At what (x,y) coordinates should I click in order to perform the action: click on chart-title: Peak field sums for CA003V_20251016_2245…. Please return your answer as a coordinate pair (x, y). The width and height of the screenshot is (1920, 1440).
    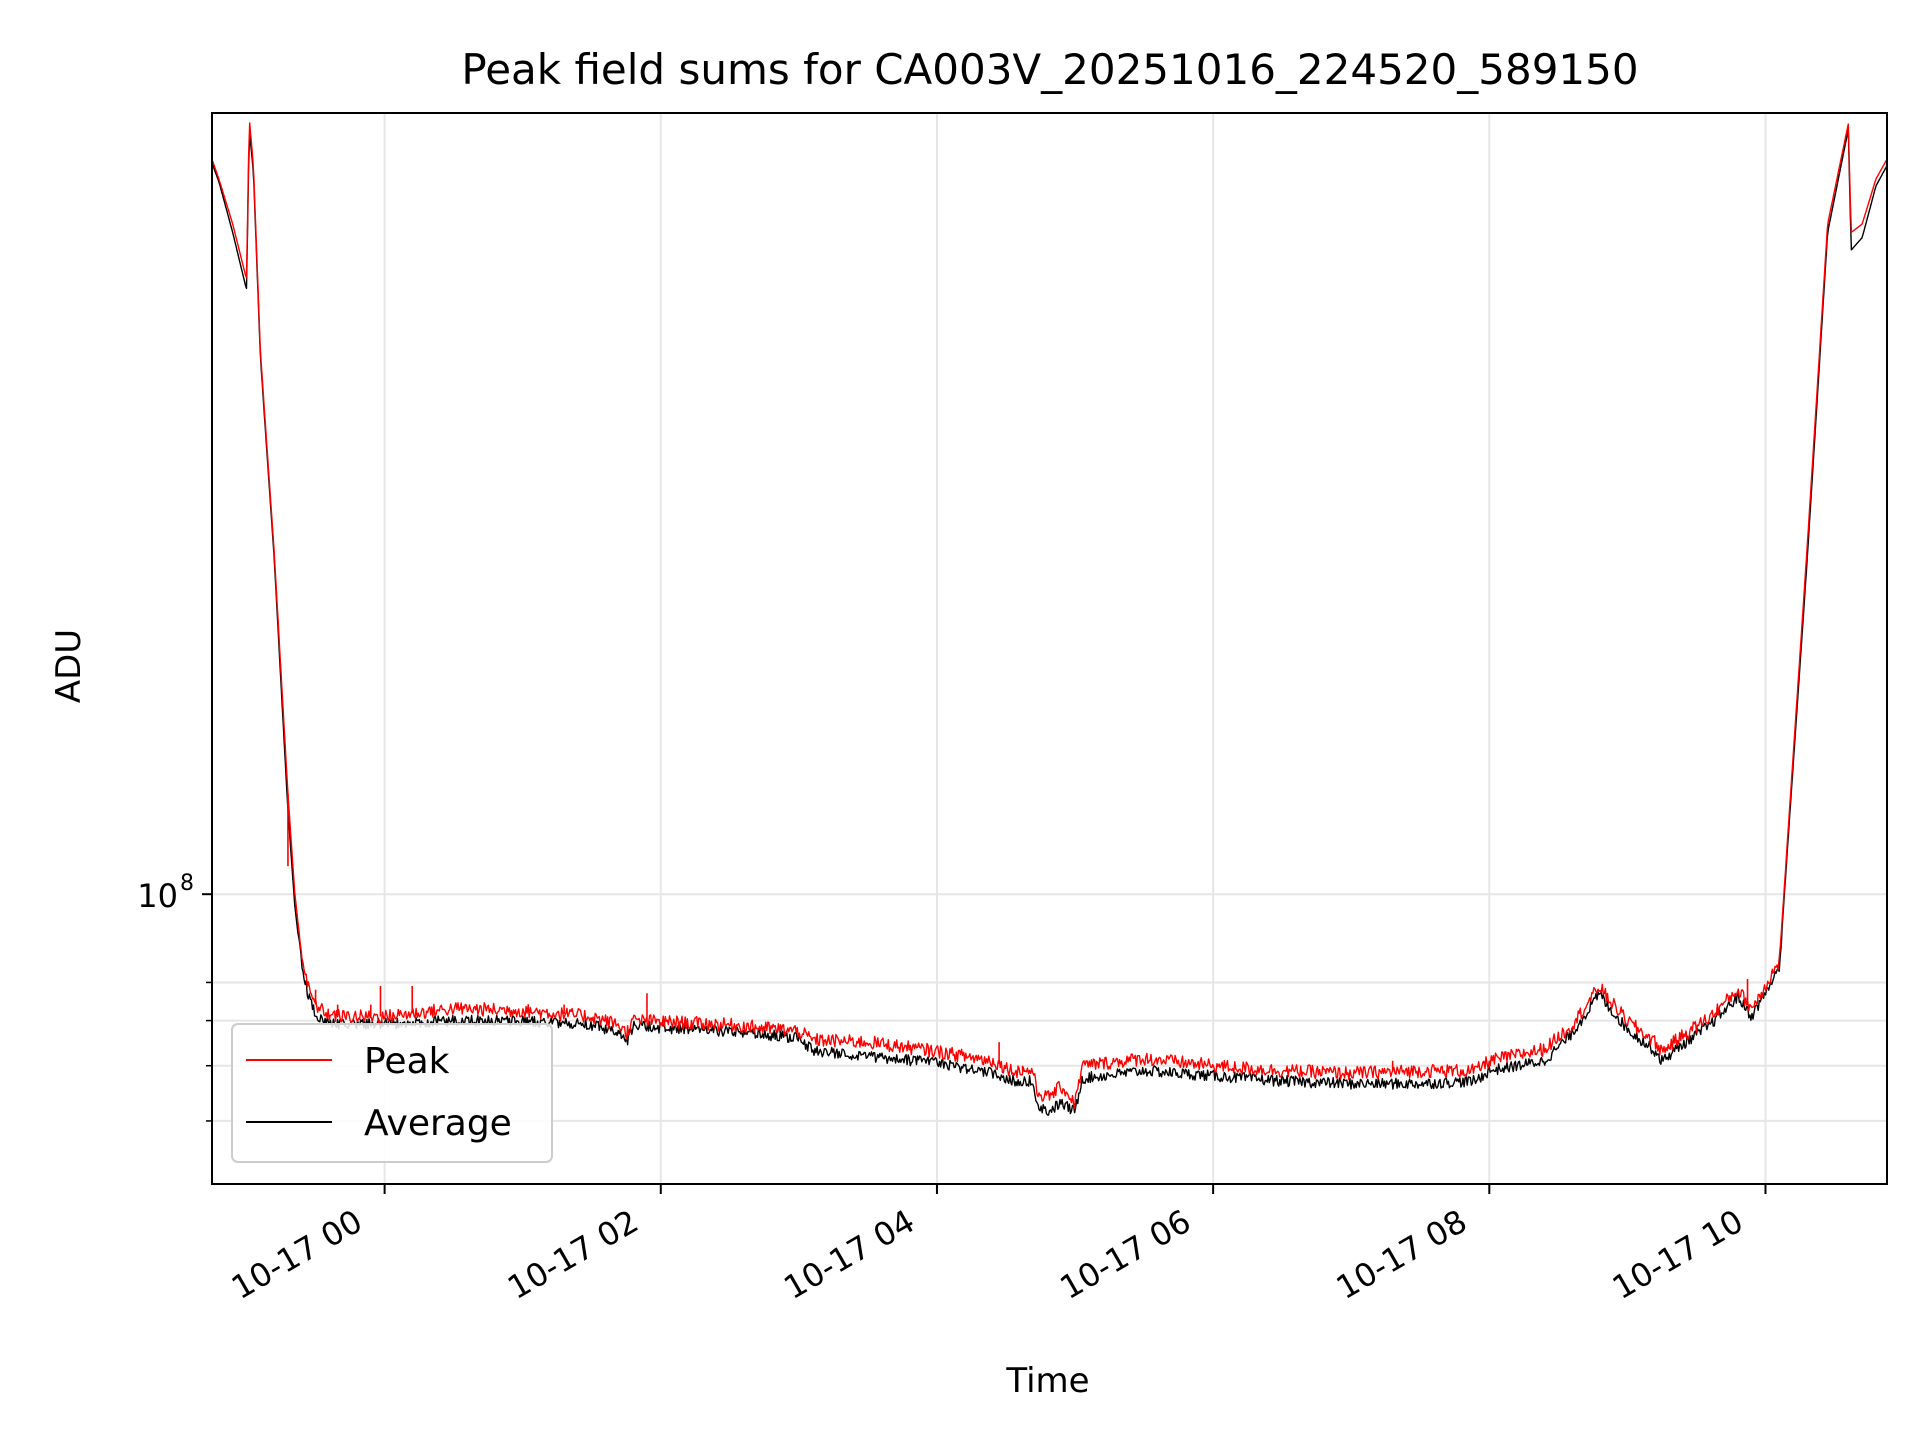
    Looking at the image, I should click on (1049, 69).